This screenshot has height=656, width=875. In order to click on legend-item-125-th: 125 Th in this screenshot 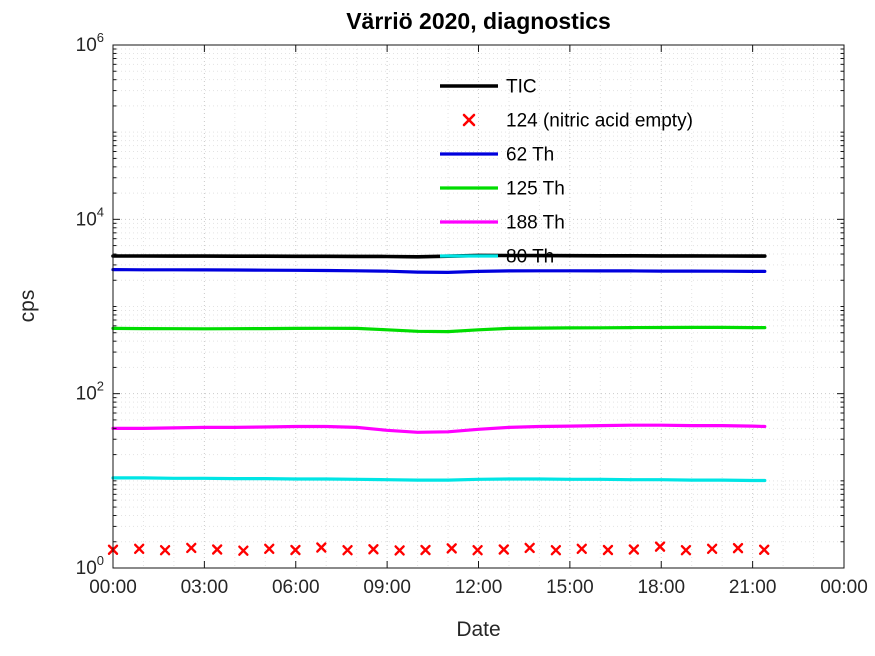, I will do `click(502, 189)`.